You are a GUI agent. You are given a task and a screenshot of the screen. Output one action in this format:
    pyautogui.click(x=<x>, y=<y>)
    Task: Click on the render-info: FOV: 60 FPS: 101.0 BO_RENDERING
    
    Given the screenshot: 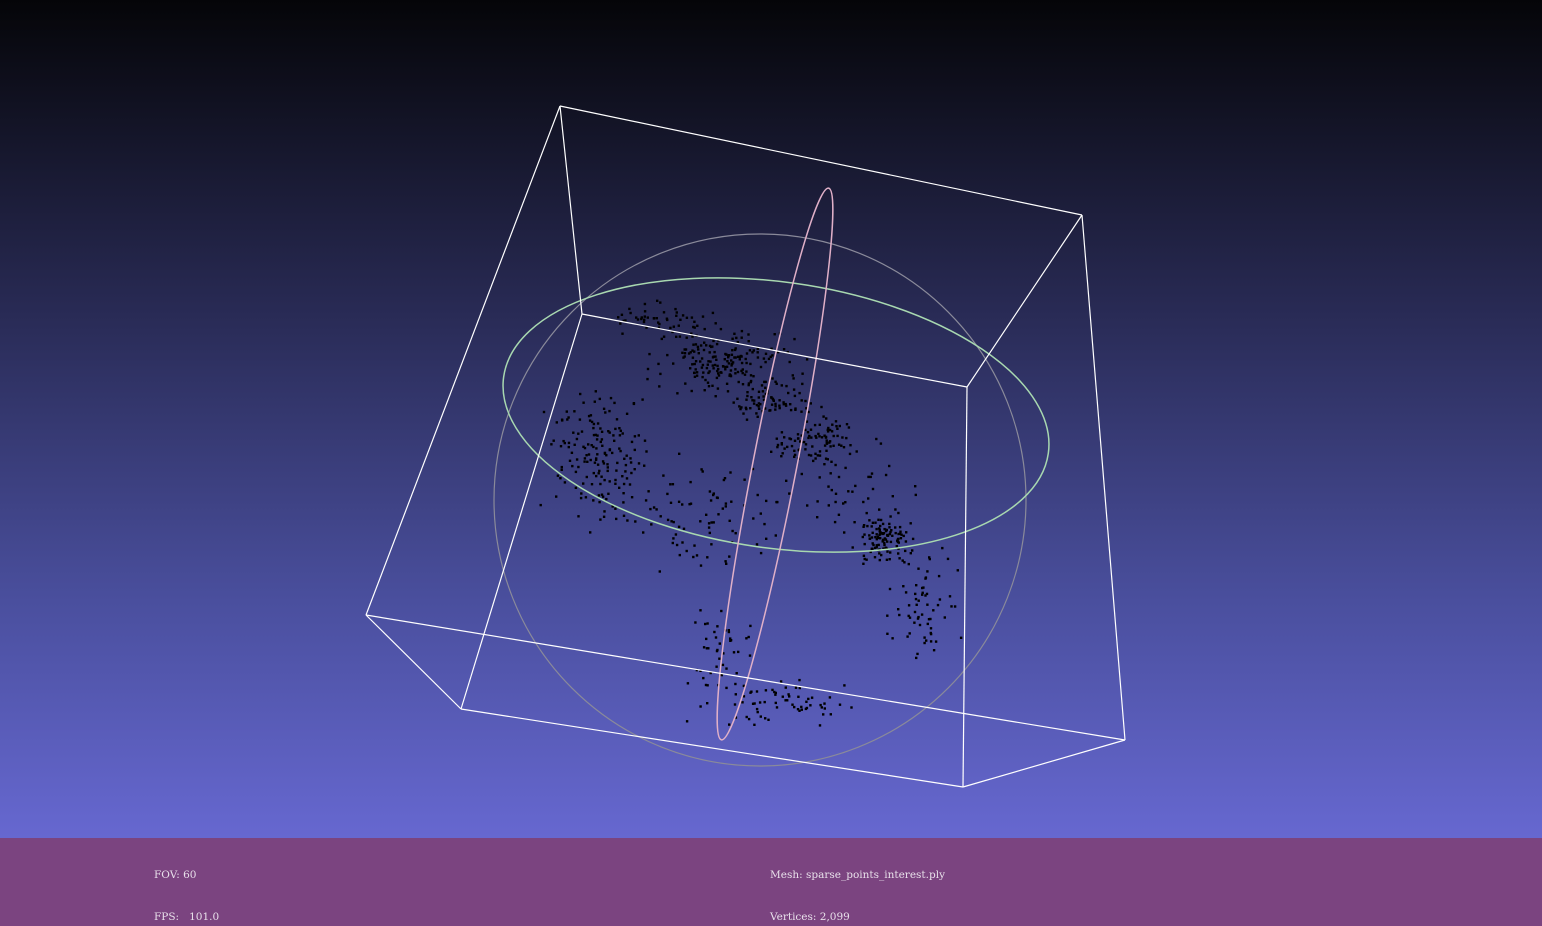 What is the action you would take?
    pyautogui.click(x=200, y=883)
    